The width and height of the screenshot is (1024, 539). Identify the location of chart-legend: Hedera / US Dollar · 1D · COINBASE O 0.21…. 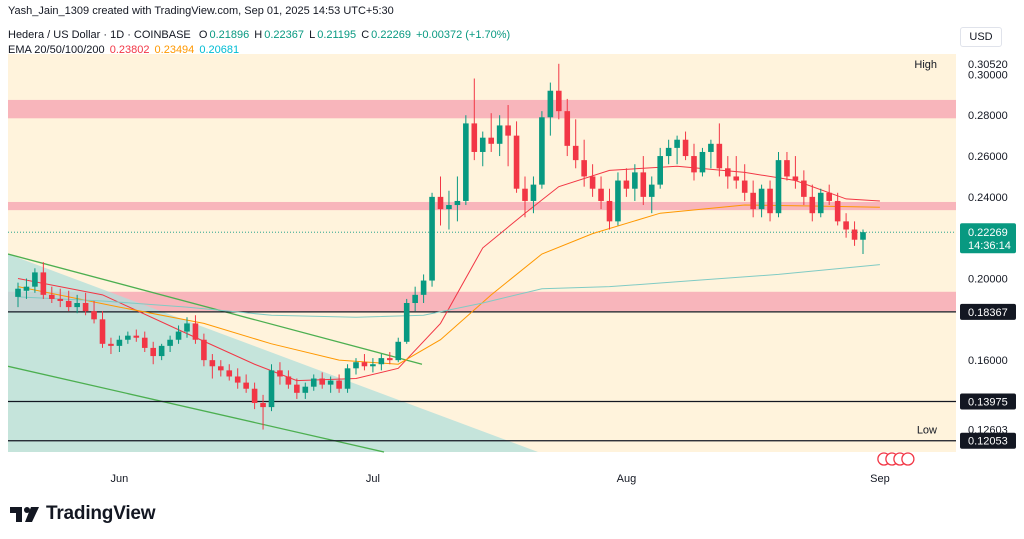
(260, 43).